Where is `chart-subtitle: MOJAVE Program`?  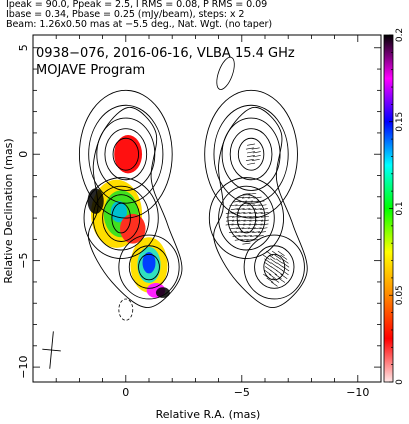
chart-subtitle: MOJAVE Program is located at coordinates (90, 70).